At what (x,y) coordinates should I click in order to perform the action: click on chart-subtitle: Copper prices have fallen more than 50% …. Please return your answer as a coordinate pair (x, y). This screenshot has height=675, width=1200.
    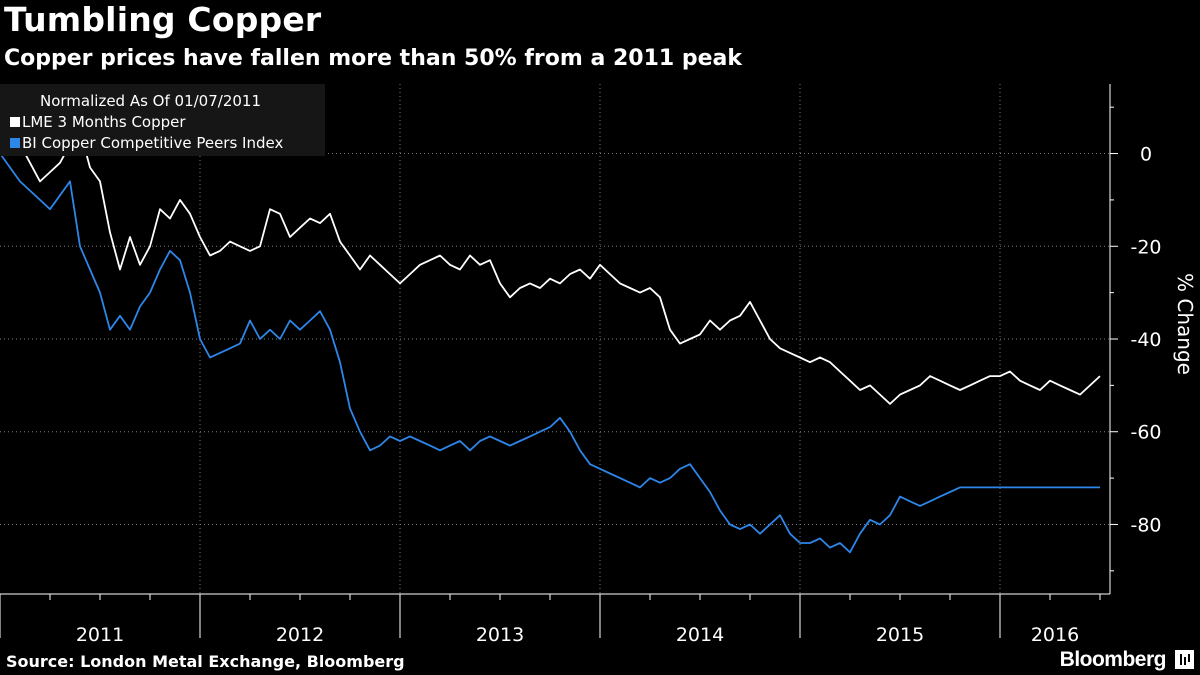
    Looking at the image, I should click on (373, 58).